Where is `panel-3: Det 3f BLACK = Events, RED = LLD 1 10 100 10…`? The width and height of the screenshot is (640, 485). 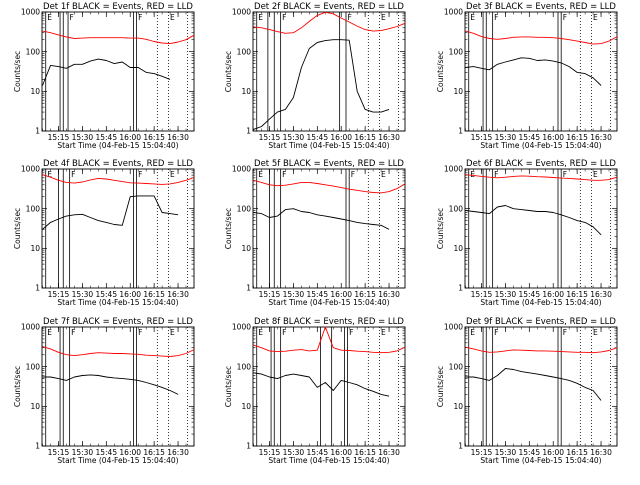 panel-3: Det 3f BLACK = Events, RED = LLD 1 10 100 10… is located at coordinates (527, 76).